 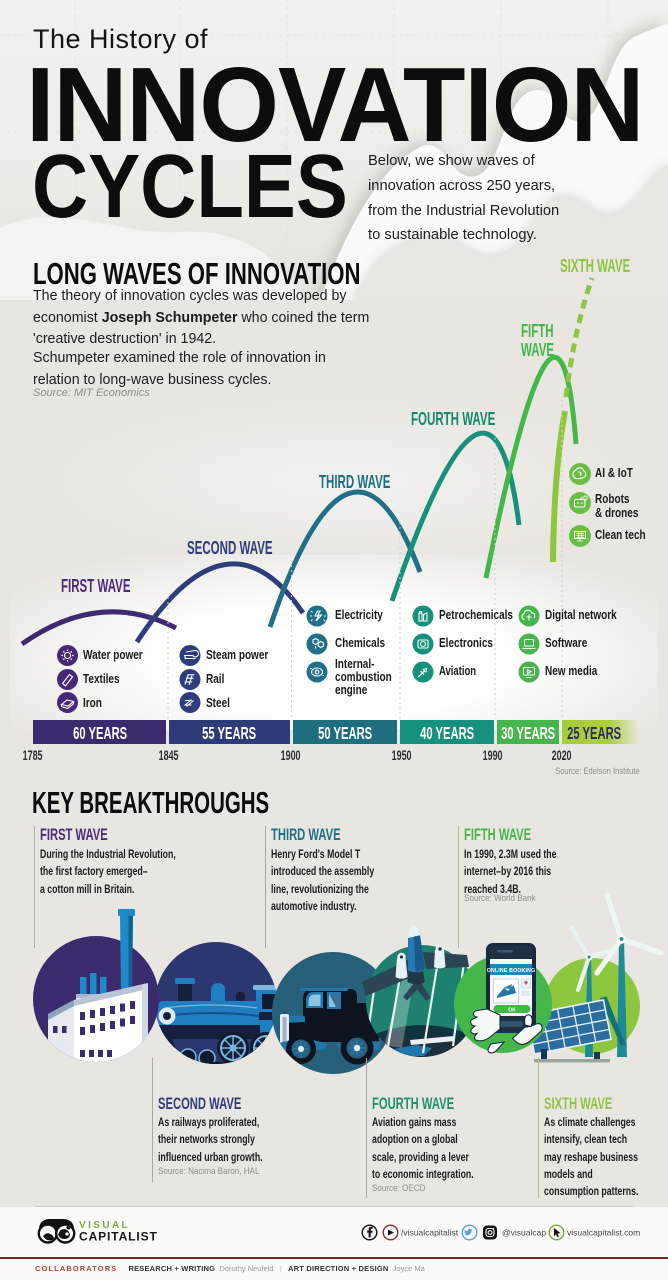 I want to click on svg-text: visualcapitalist.com, so click(x=603, y=1233).